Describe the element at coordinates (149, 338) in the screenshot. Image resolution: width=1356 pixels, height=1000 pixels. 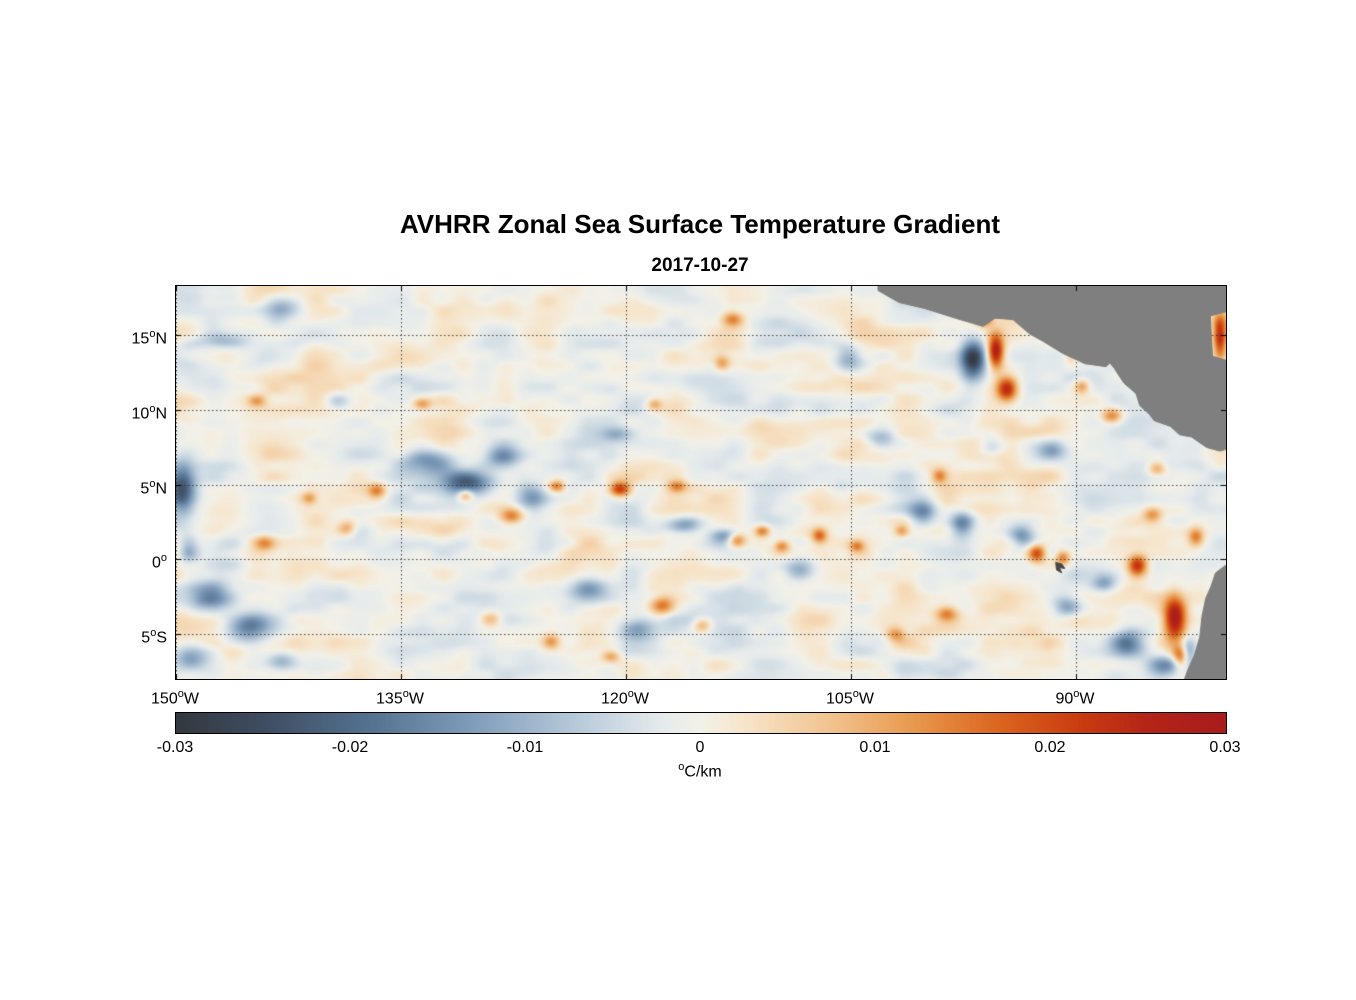
I see `y-axis-tick-label: 15oN` at that location.